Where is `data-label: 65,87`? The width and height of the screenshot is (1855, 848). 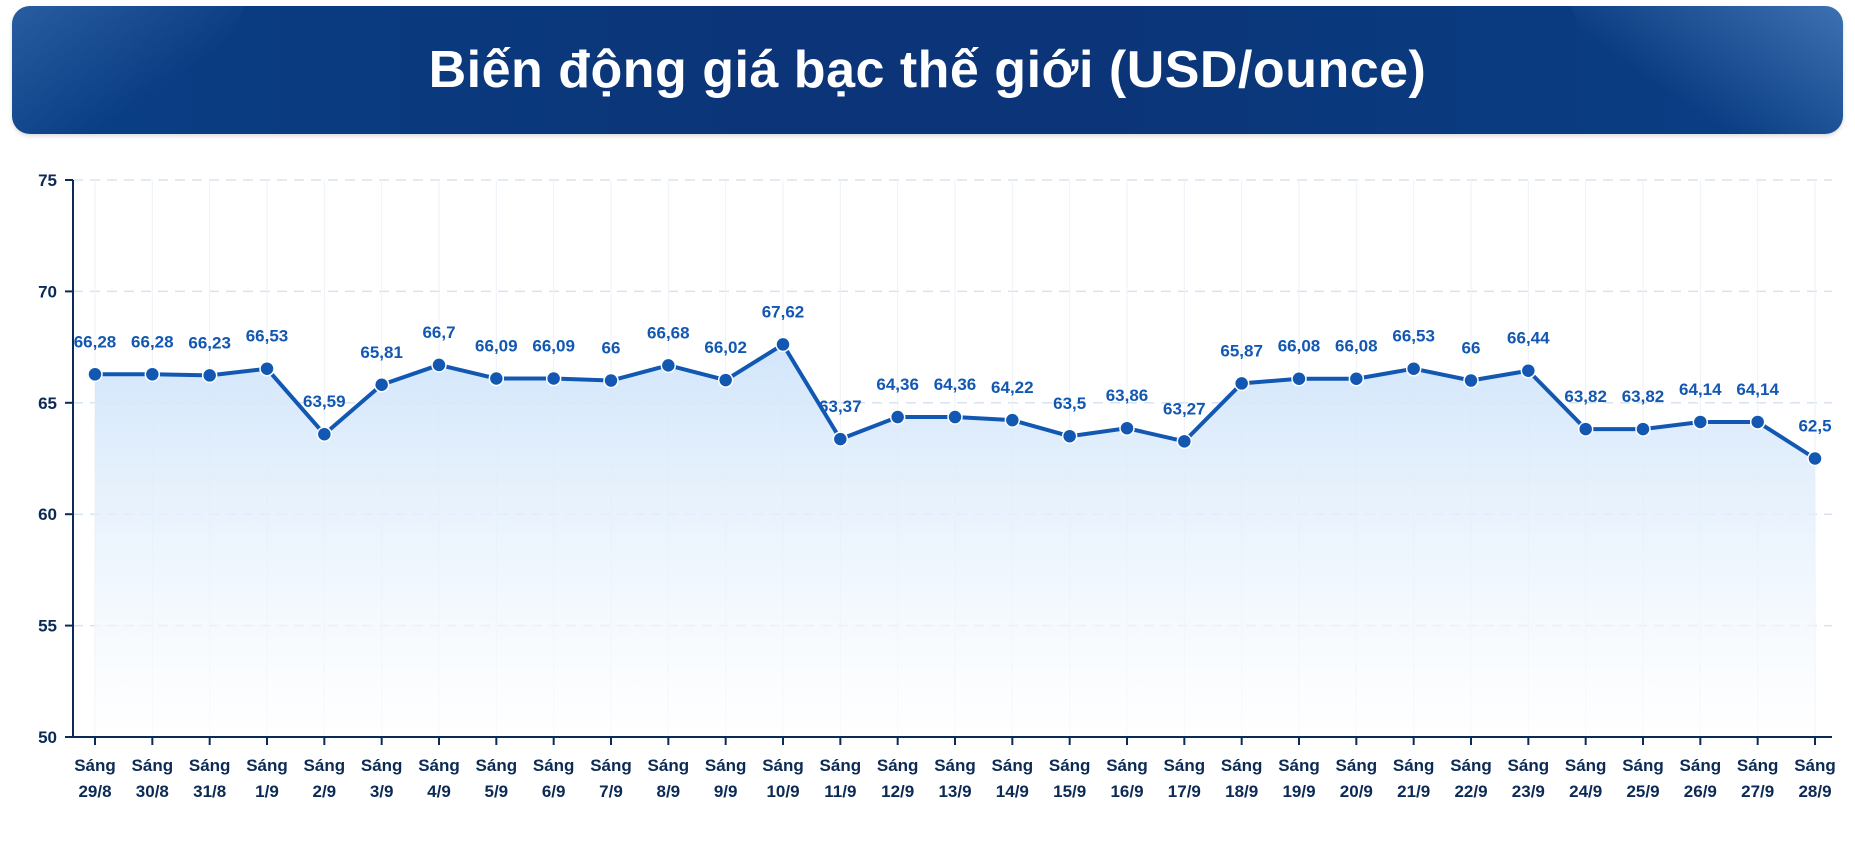
data-label: 65,87 is located at coordinates (1241, 350).